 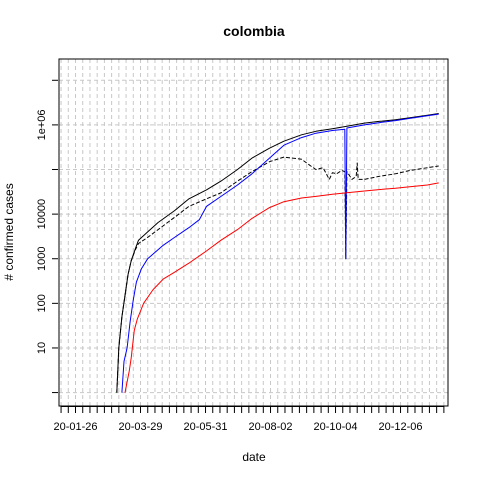 I want to click on y-tick-label: 100, so click(x=42, y=303).